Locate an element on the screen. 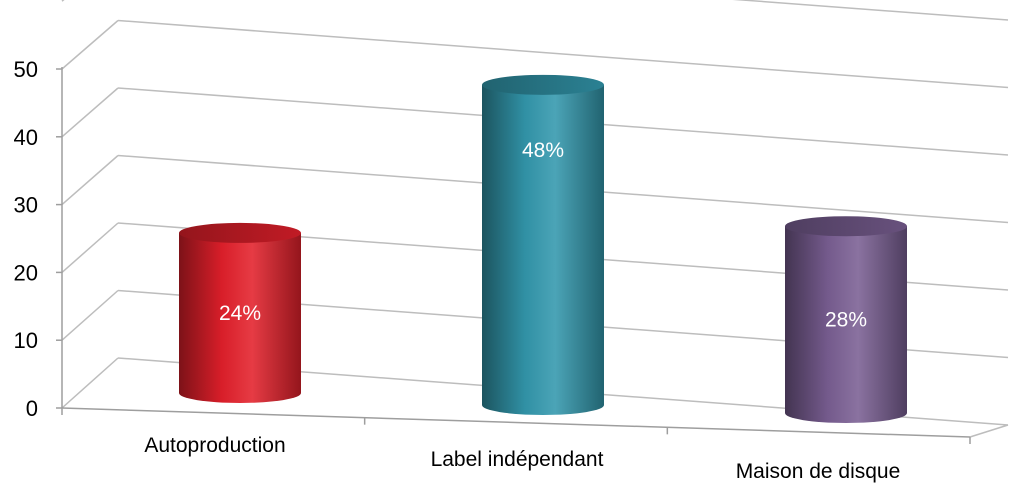 The width and height of the screenshot is (1011, 483). x-category-label: Maison de disque is located at coordinates (818, 471).